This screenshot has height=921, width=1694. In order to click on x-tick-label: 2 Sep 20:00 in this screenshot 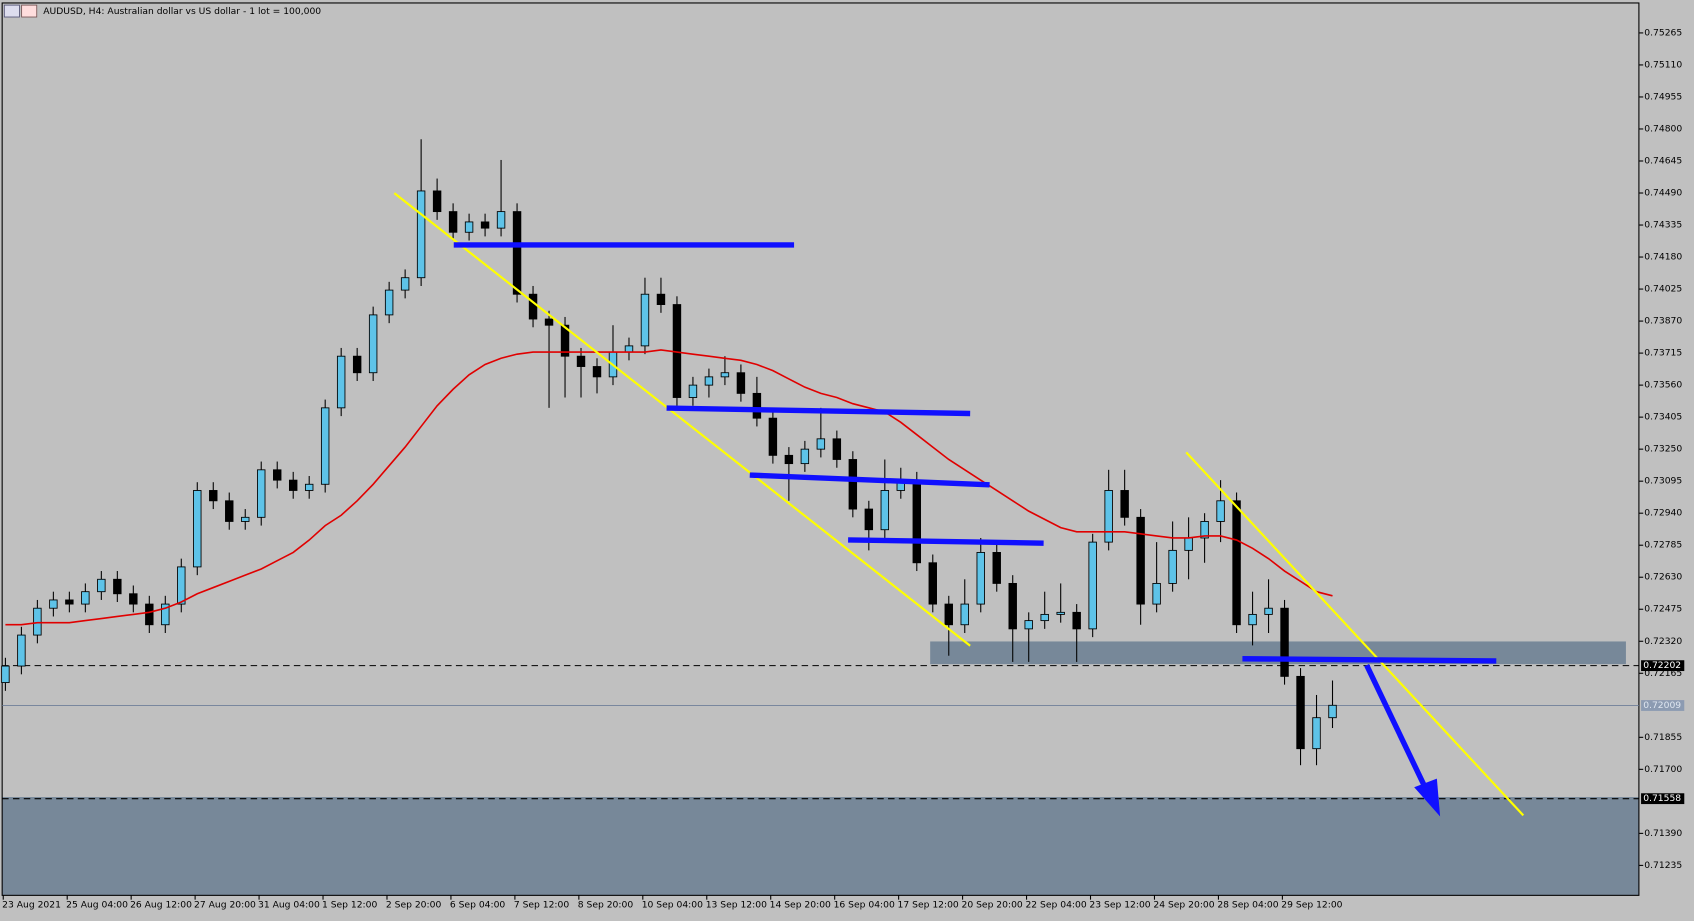, I will do `click(414, 905)`.